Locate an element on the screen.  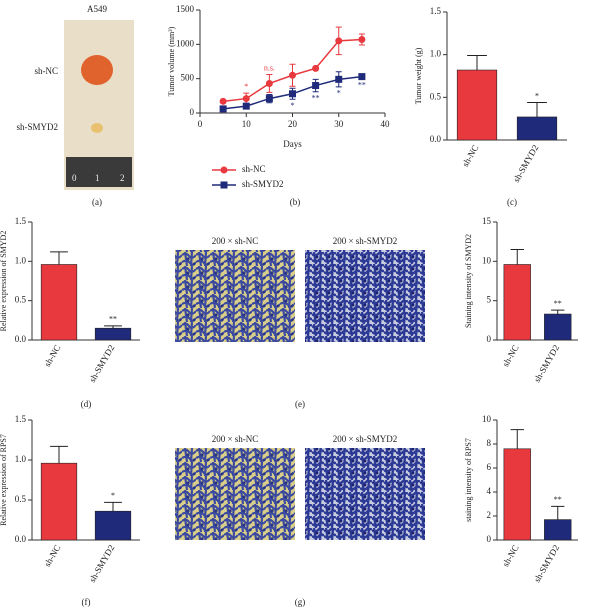
y-axis-label: Staining intensity of SMYD2 is located at coordinates (468, 281).